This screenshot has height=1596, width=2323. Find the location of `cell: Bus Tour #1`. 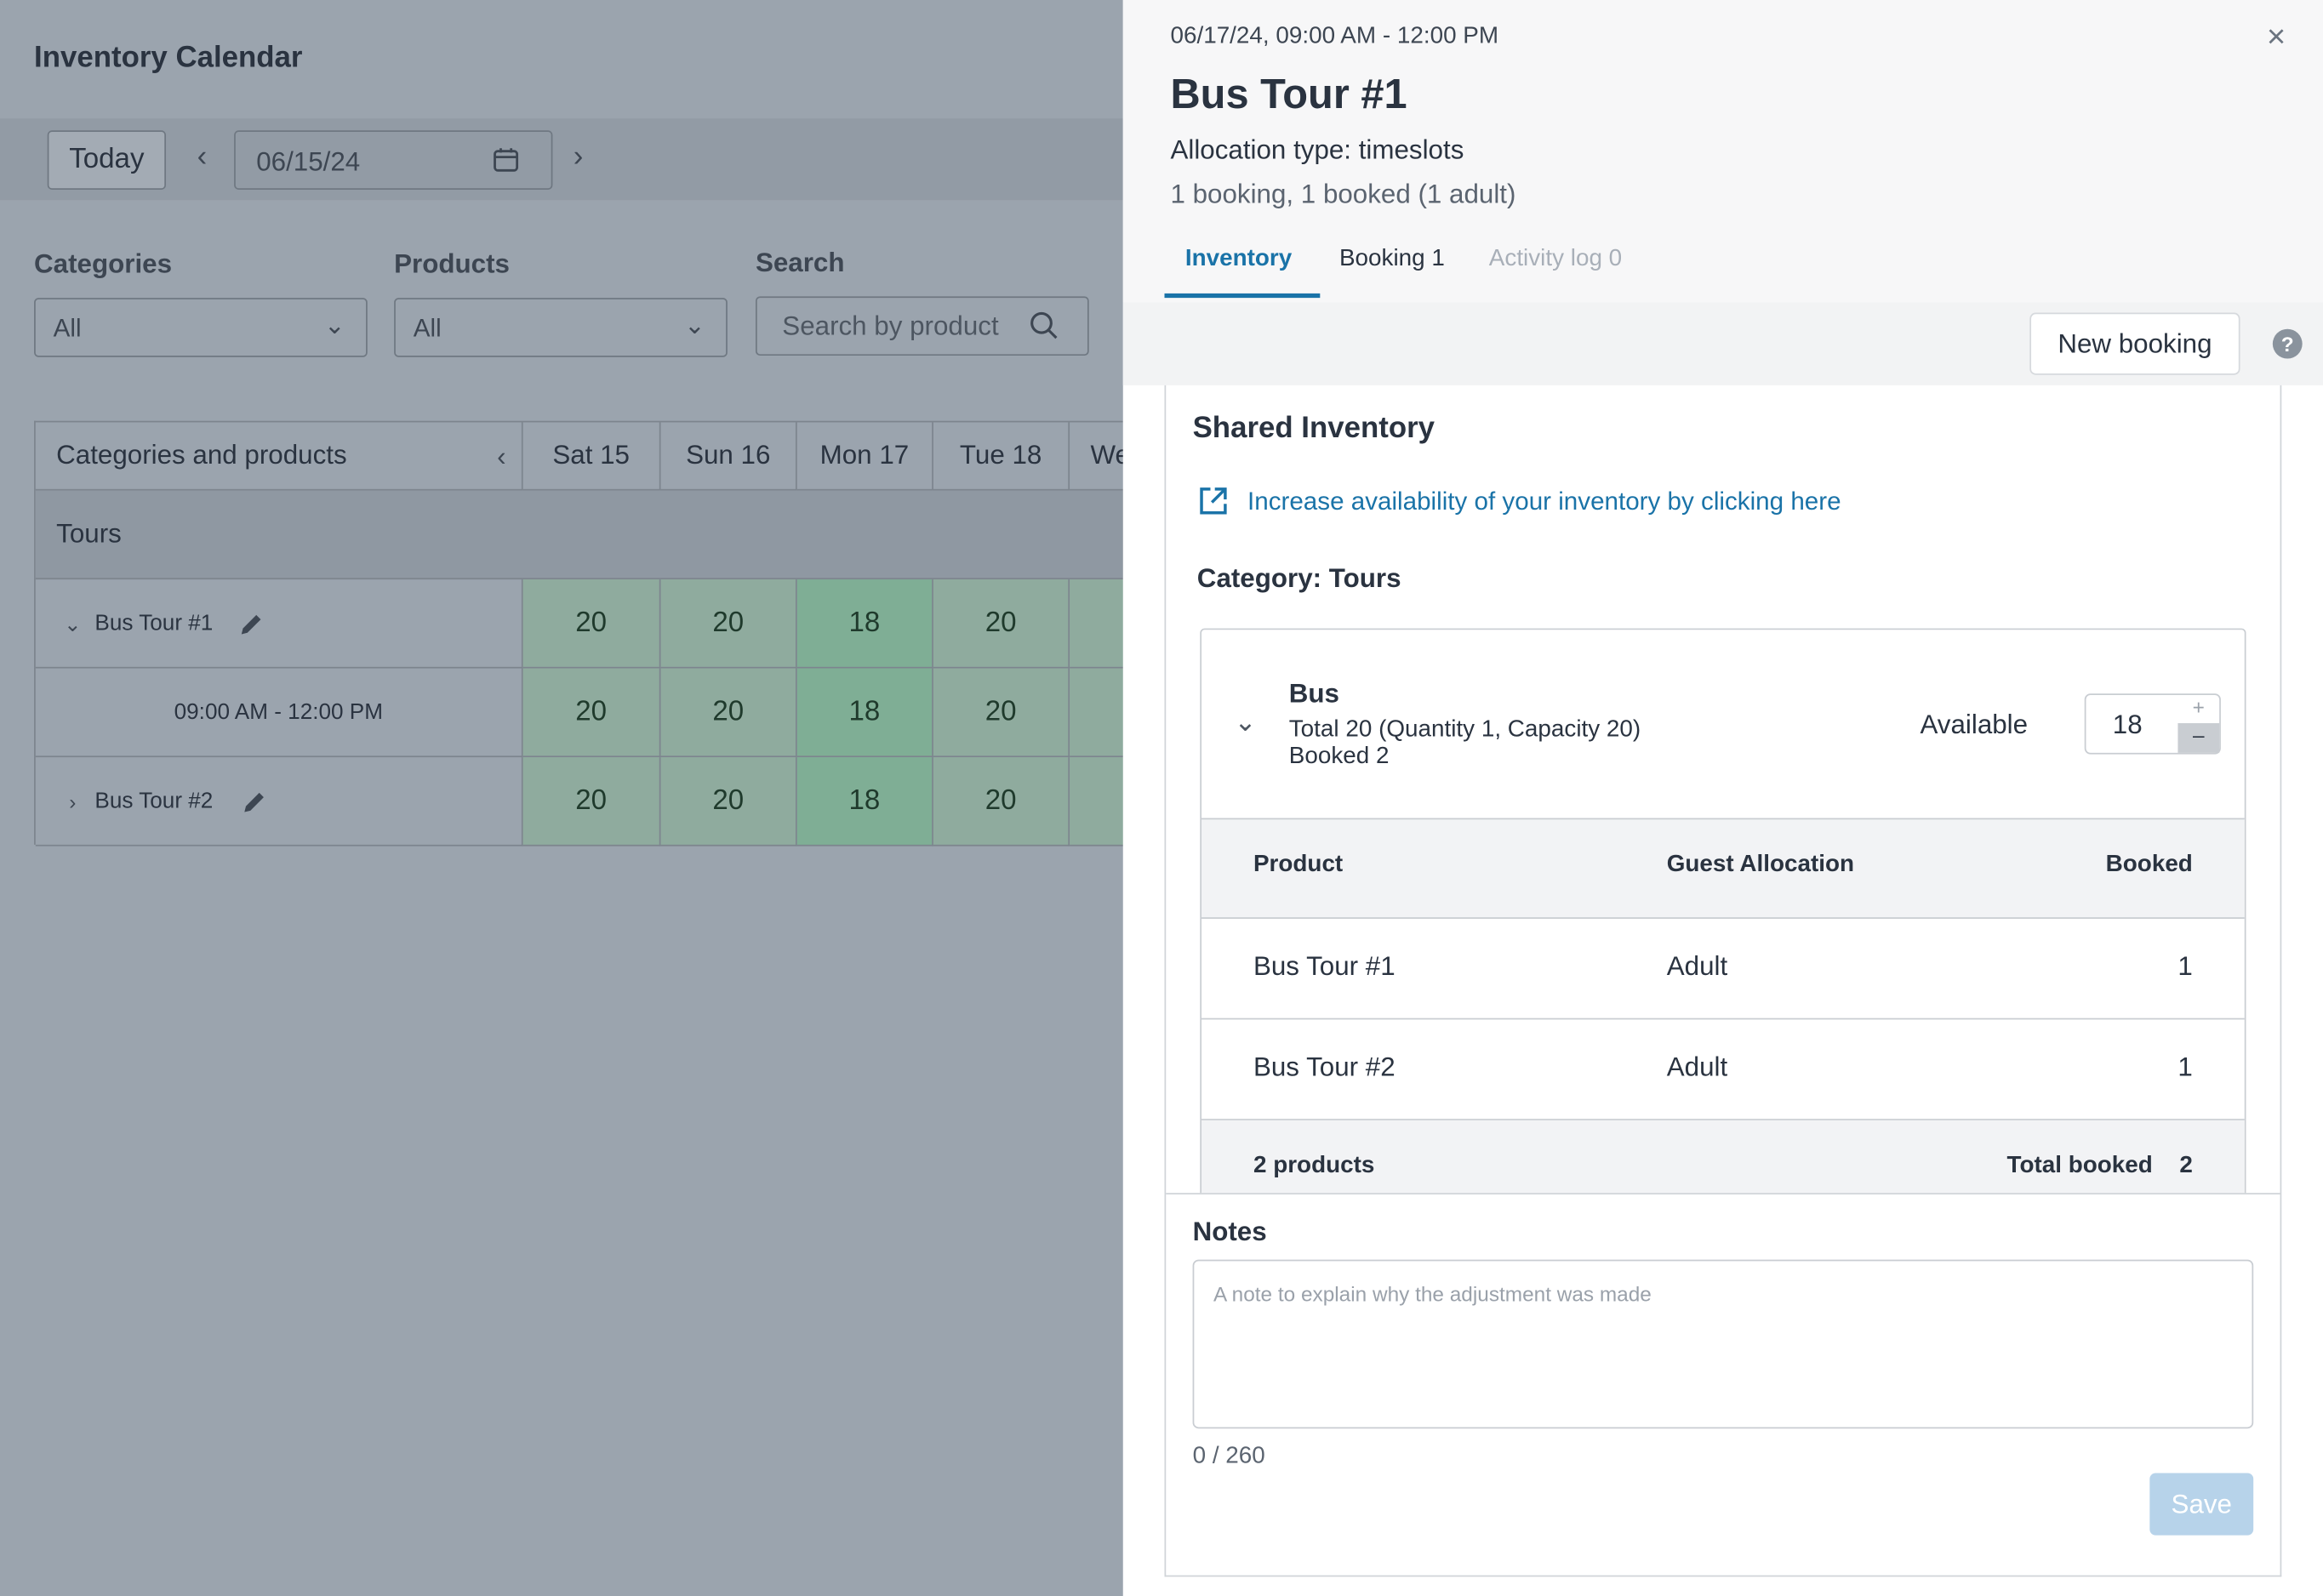

cell: Bus Tour #1 is located at coordinates (1324, 966).